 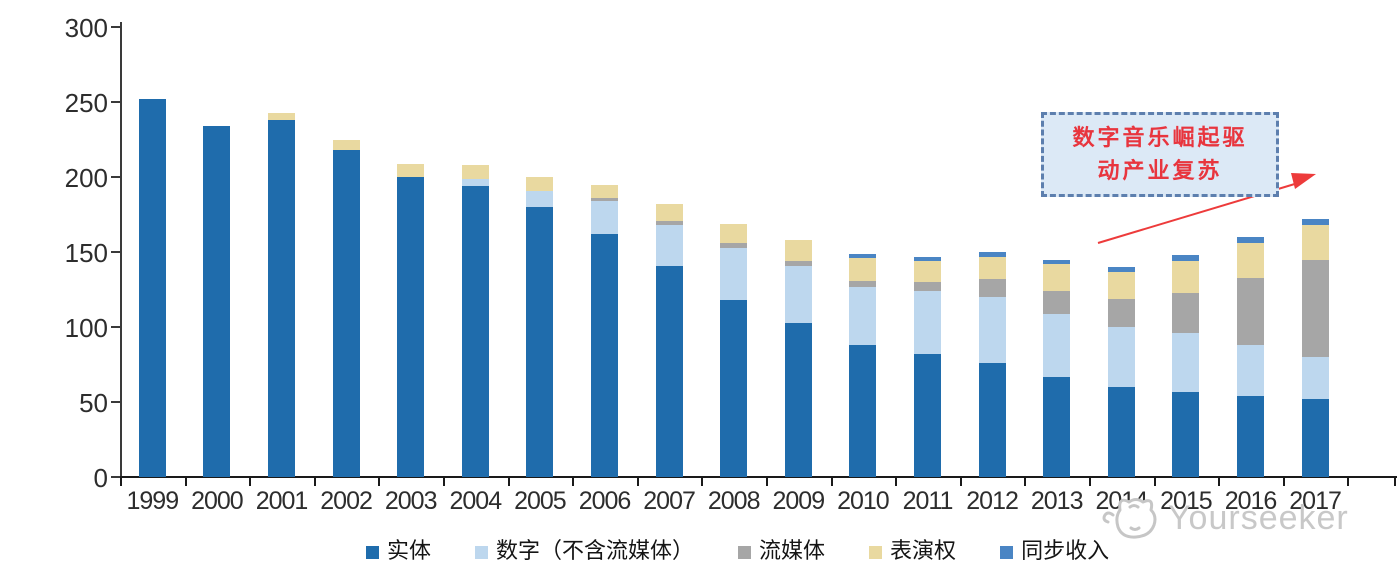 I want to click on x-tick-label: 2008, so click(x=734, y=501).